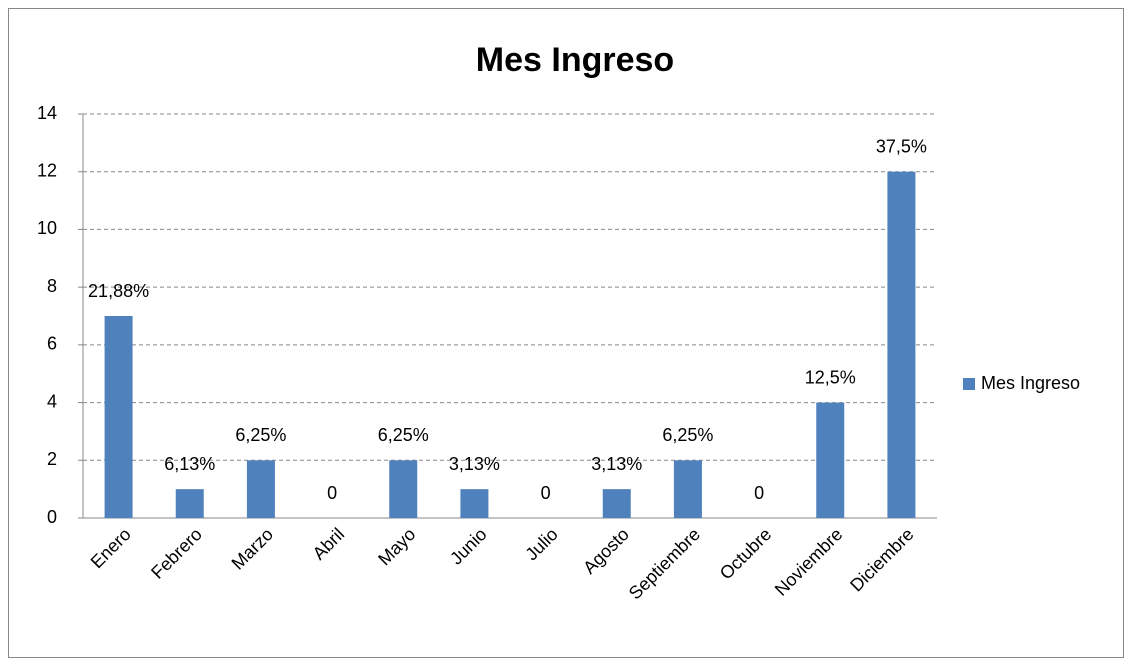 The width and height of the screenshot is (1132, 666). Describe the element at coordinates (47, 228) in the screenshot. I see `y-tick-label: 10` at that location.